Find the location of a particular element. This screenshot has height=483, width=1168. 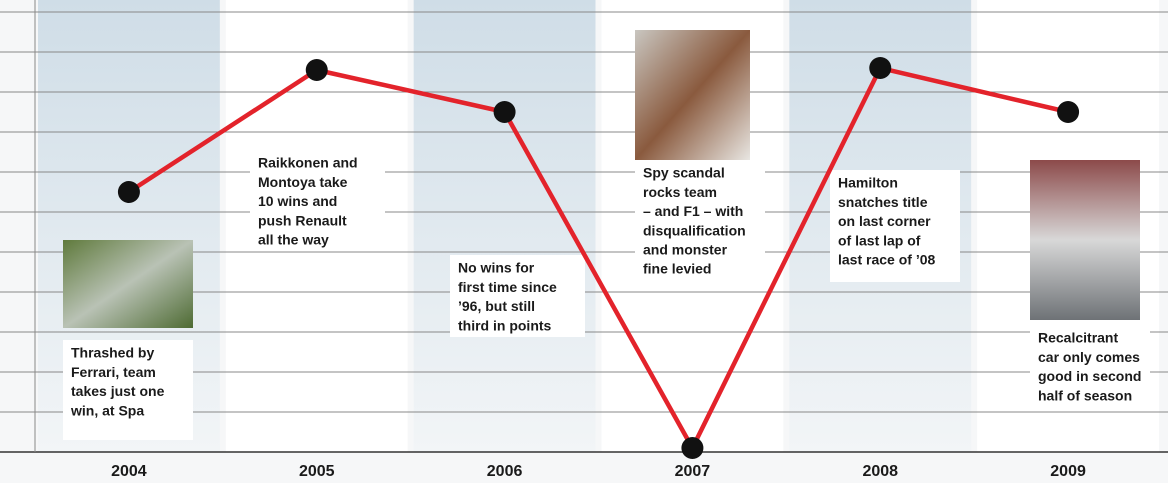

annotation-text: Thrashed by is located at coordinates (112, 353).